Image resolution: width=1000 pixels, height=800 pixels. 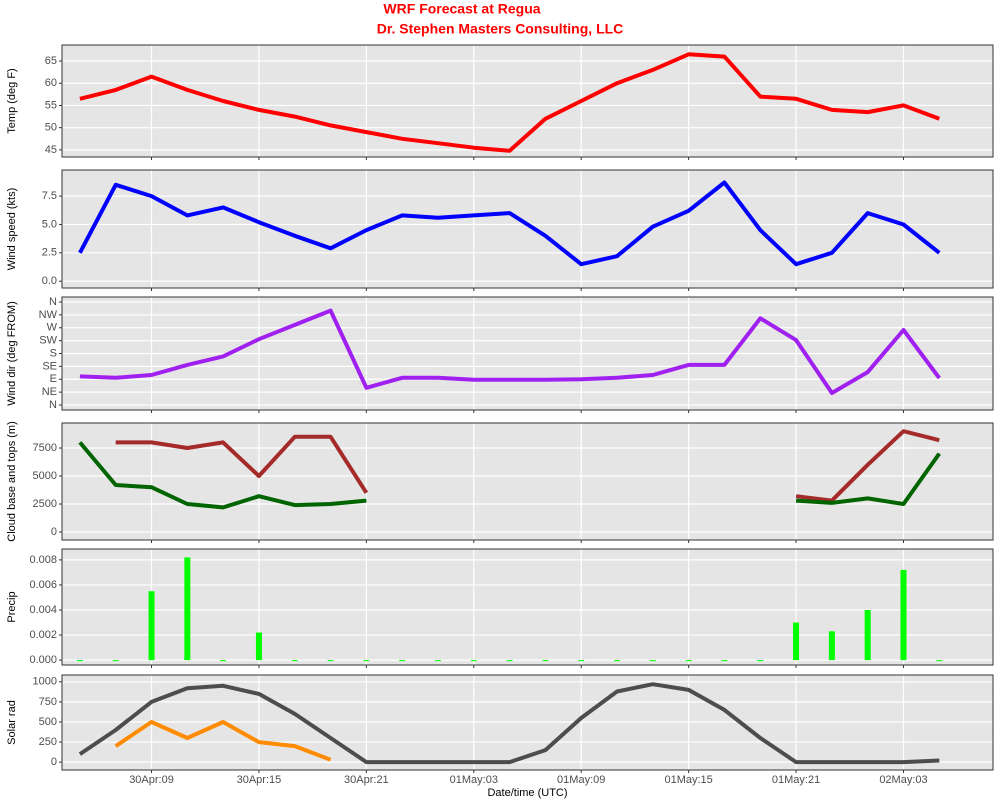 I want to click on y-tick-label: SW, so click(x=48, y=341).